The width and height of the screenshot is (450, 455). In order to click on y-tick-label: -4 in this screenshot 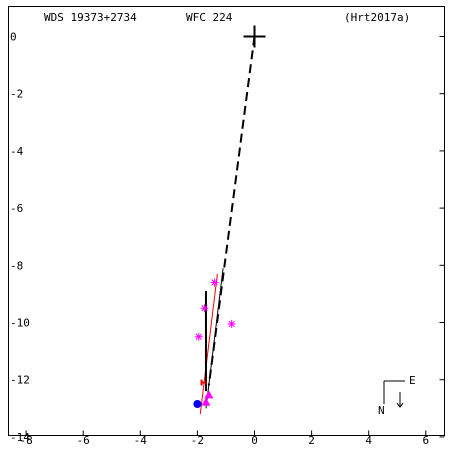, I will do `click(17, 151)`.